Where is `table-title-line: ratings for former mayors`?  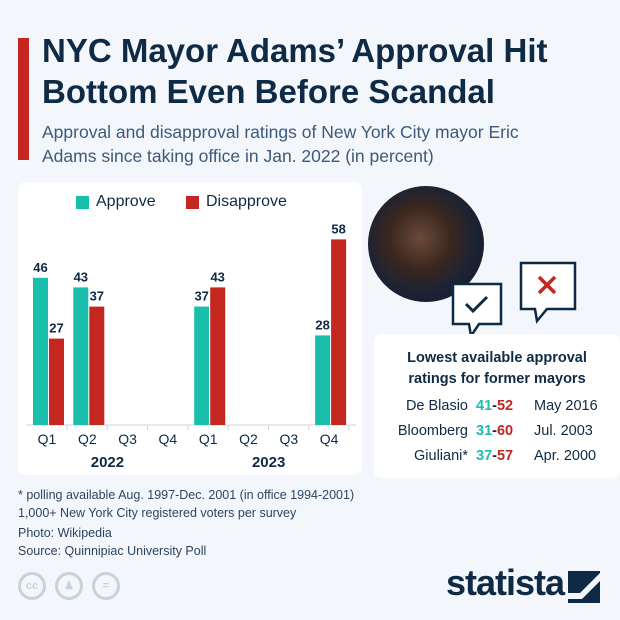
table-title-line: ratings for former mayors is located at coordinates (497, 379).